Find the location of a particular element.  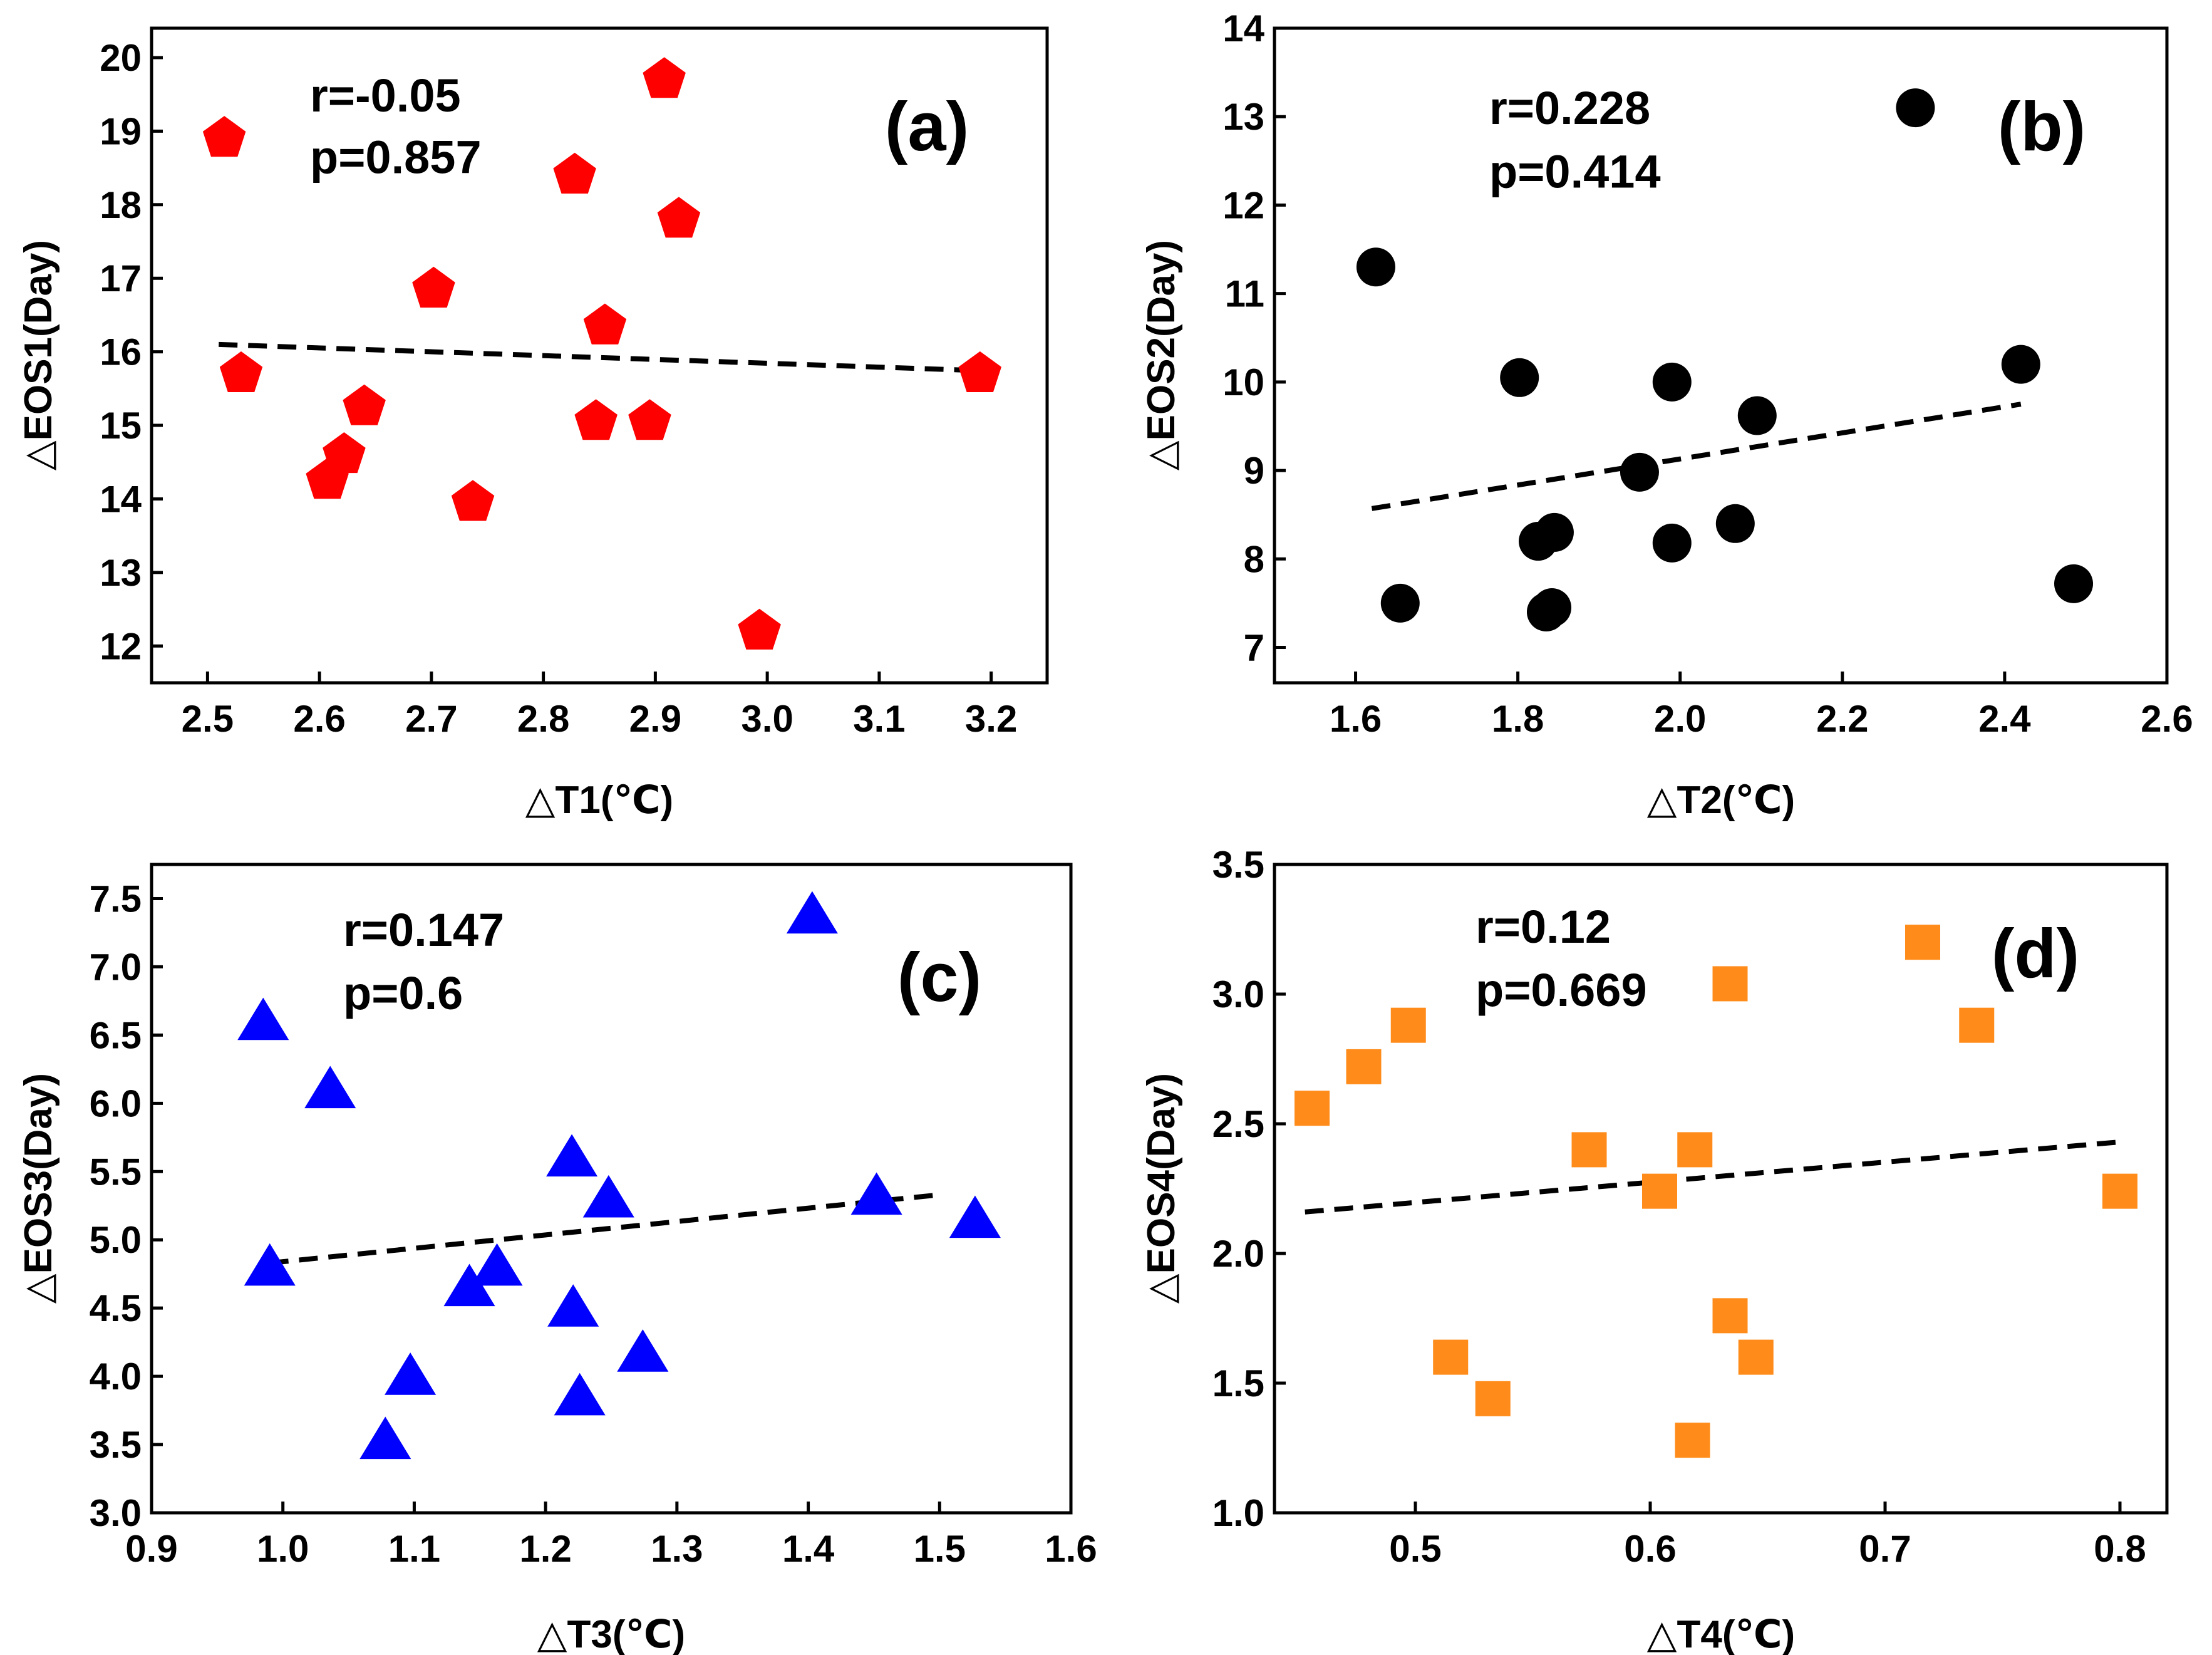

x-tick-label: 0.9 is located at coordinates (151, 1549).